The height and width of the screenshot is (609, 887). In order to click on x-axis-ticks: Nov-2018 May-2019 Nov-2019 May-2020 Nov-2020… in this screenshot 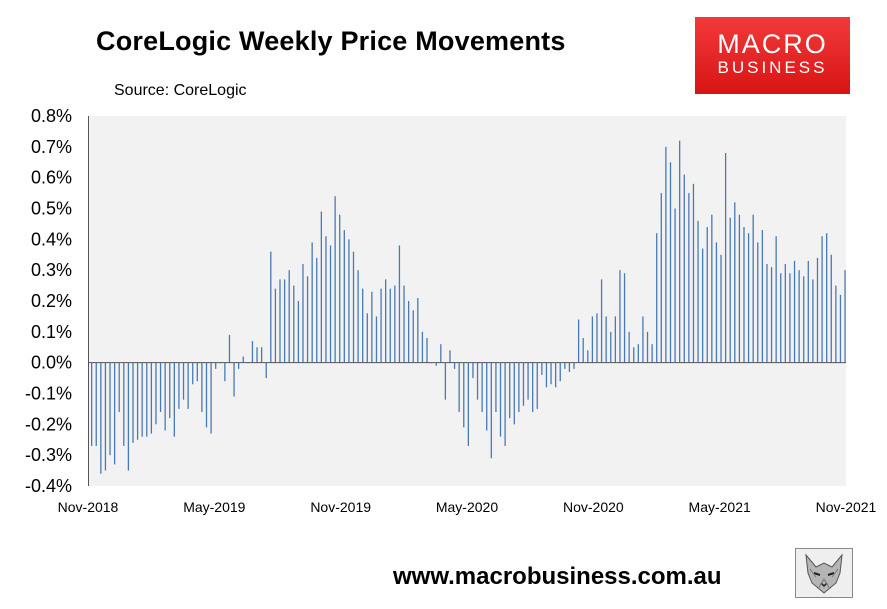, I will do `click(467, 507)`.